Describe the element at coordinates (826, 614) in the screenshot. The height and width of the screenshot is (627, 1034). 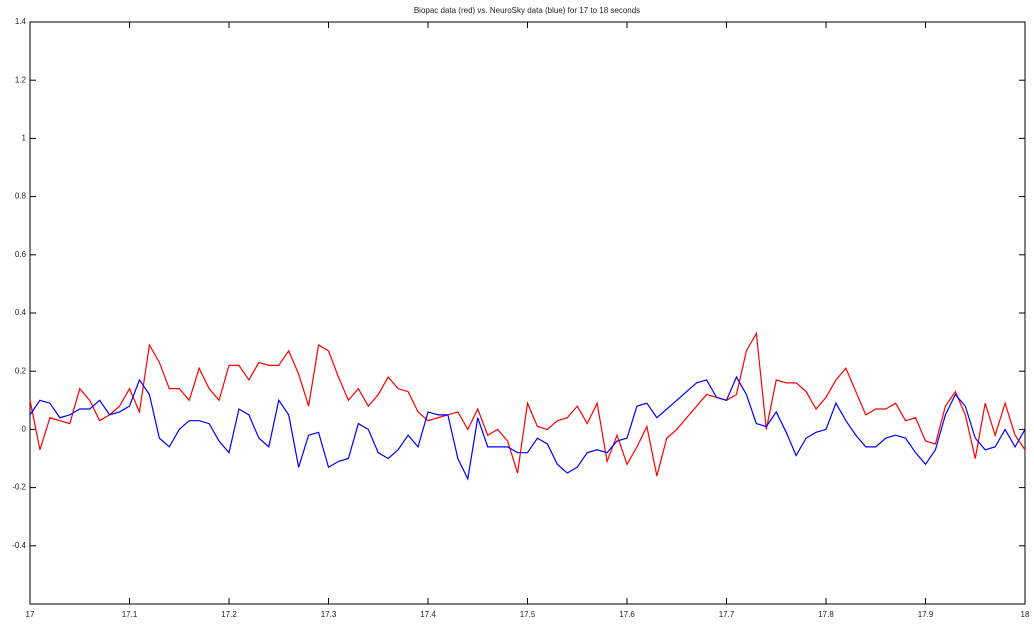
I see `x-tick-label: 17.8` at that location.